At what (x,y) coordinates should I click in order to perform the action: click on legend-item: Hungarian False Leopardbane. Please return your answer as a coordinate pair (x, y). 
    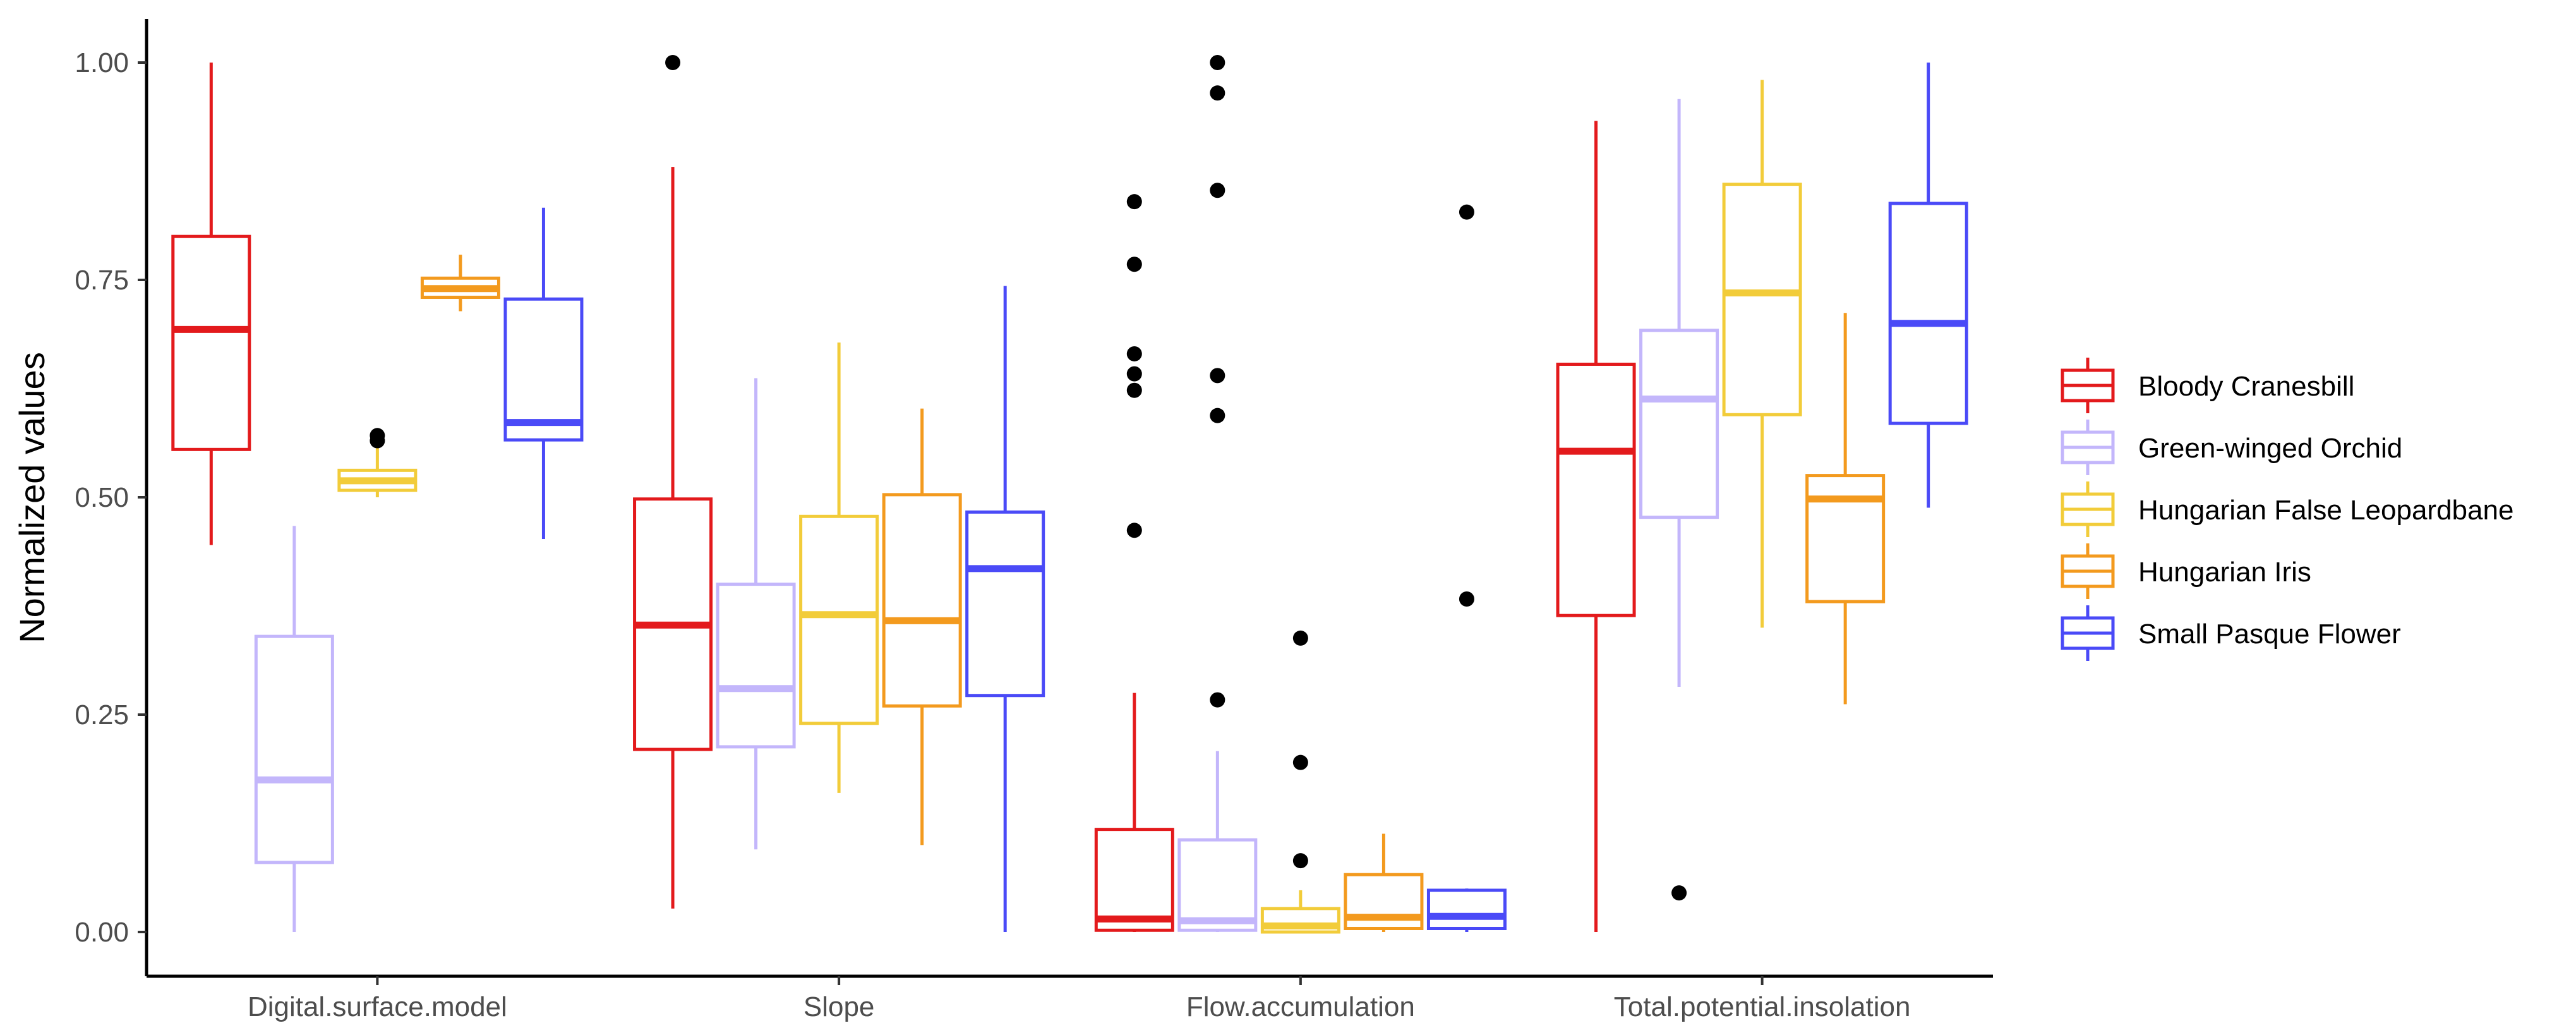
    Looking at the image, I should click on (2287, 509).